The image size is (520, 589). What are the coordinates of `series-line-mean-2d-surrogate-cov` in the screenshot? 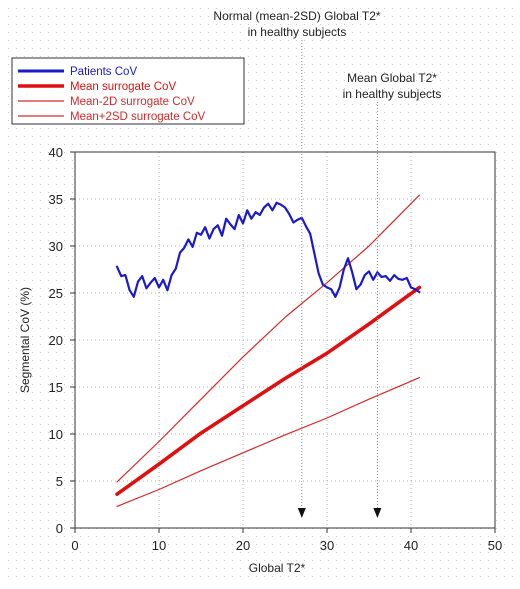 It's located at (268, 442).